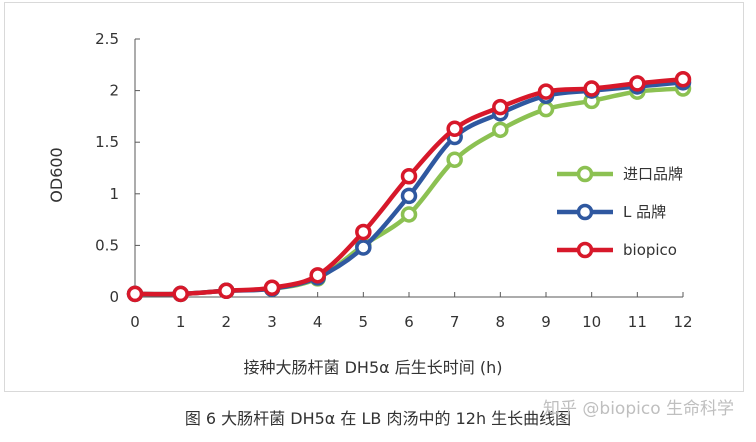  I want to click on y-axis-title: OD600, so click(56, 174).